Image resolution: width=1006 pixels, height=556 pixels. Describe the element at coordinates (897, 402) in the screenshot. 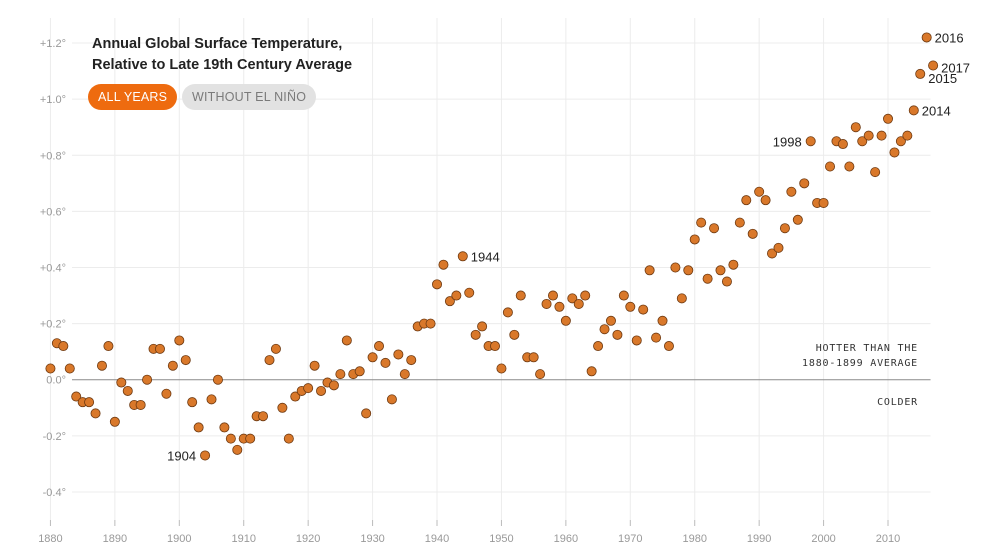

I see `colder-label: COLDER` at that location.